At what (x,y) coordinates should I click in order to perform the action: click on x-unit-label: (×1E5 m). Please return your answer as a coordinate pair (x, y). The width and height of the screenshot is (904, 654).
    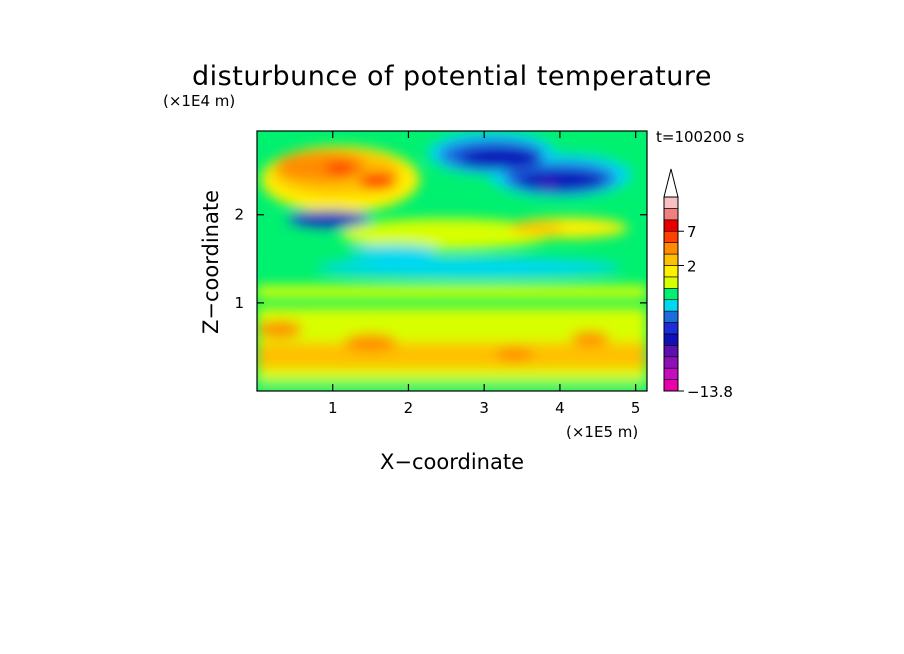
    Looking at the image, I should click on (602, 432).